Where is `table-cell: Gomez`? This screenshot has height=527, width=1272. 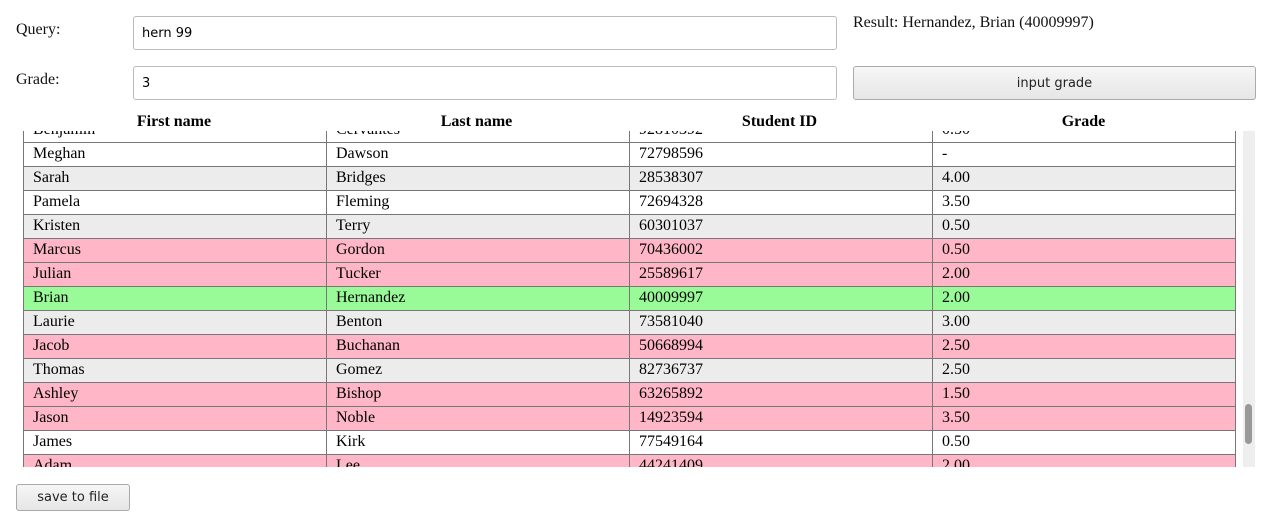
table-cell: Gomez is located at coordinates (477, 370).